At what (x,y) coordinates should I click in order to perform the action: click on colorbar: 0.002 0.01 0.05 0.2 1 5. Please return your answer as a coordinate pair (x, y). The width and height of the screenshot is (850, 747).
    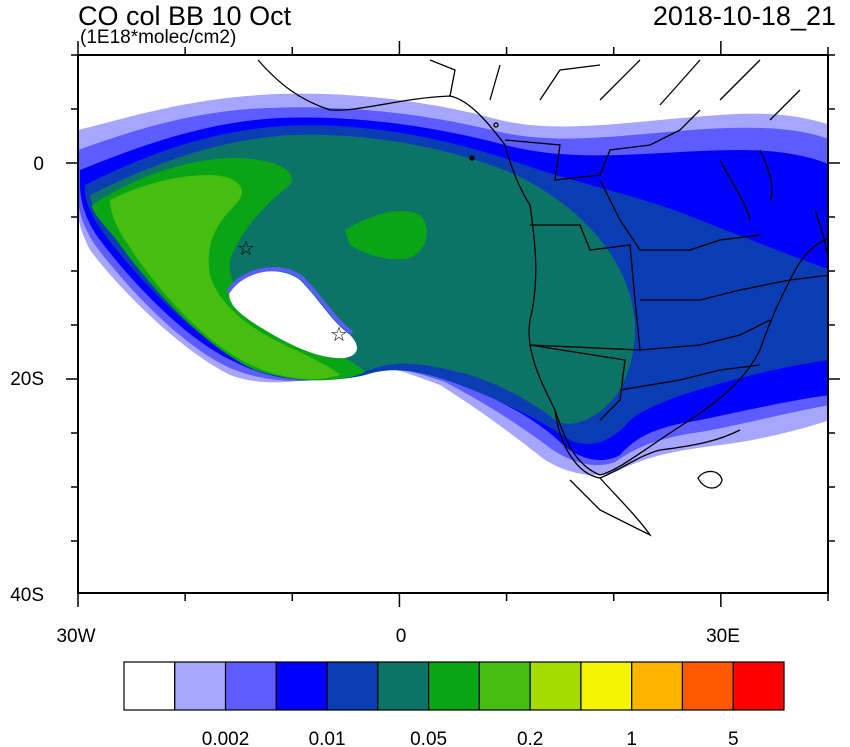
    Looking at the image, I should click on (454, 704).